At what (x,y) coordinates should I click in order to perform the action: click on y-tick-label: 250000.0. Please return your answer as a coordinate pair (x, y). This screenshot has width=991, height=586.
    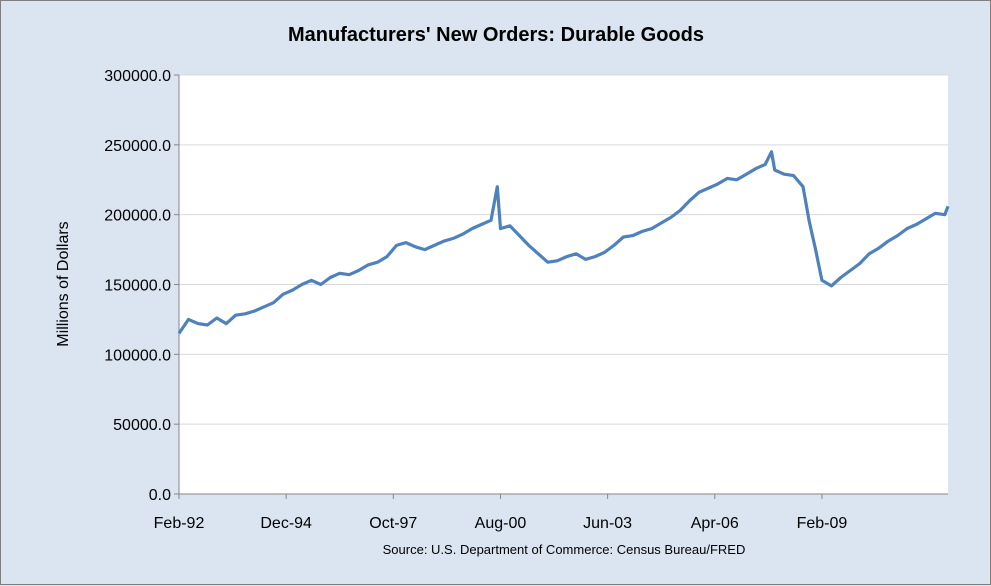
    Looking at the image, I should click on (137, 146).